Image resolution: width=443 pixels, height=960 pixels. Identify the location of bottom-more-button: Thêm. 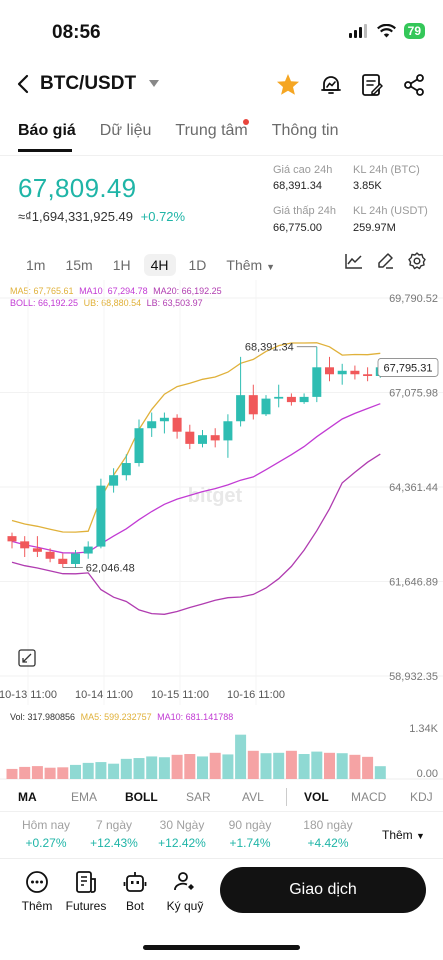
(37, 891).